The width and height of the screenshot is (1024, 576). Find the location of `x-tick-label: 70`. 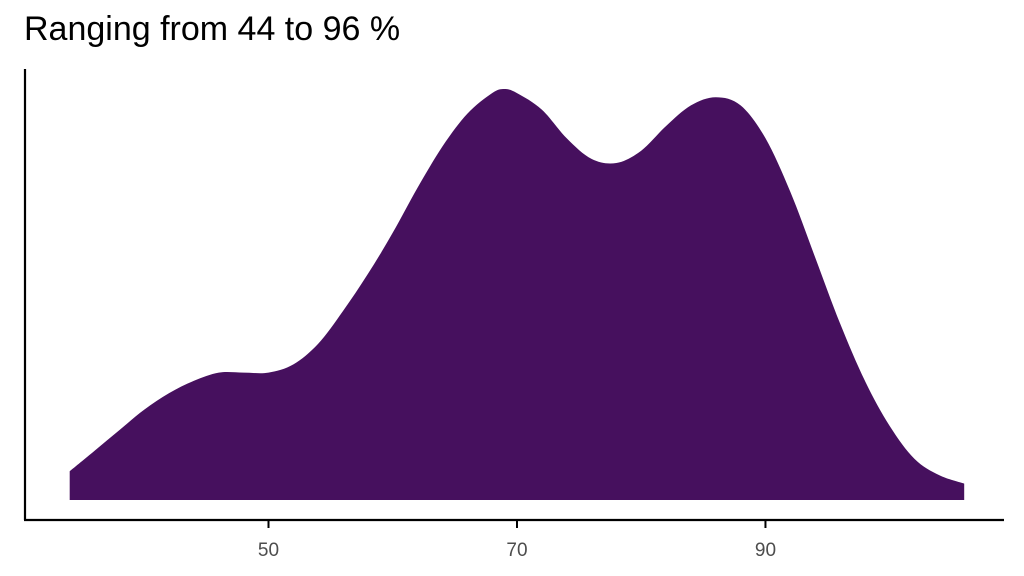

x-tick-label: 70 is located at coordinates (516, 550).